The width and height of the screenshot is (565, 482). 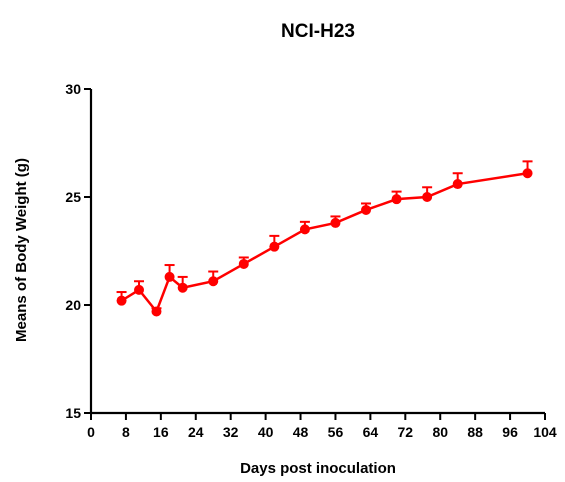 I want to click on chart-title: NCI-H23, so click(x=318, y=31).